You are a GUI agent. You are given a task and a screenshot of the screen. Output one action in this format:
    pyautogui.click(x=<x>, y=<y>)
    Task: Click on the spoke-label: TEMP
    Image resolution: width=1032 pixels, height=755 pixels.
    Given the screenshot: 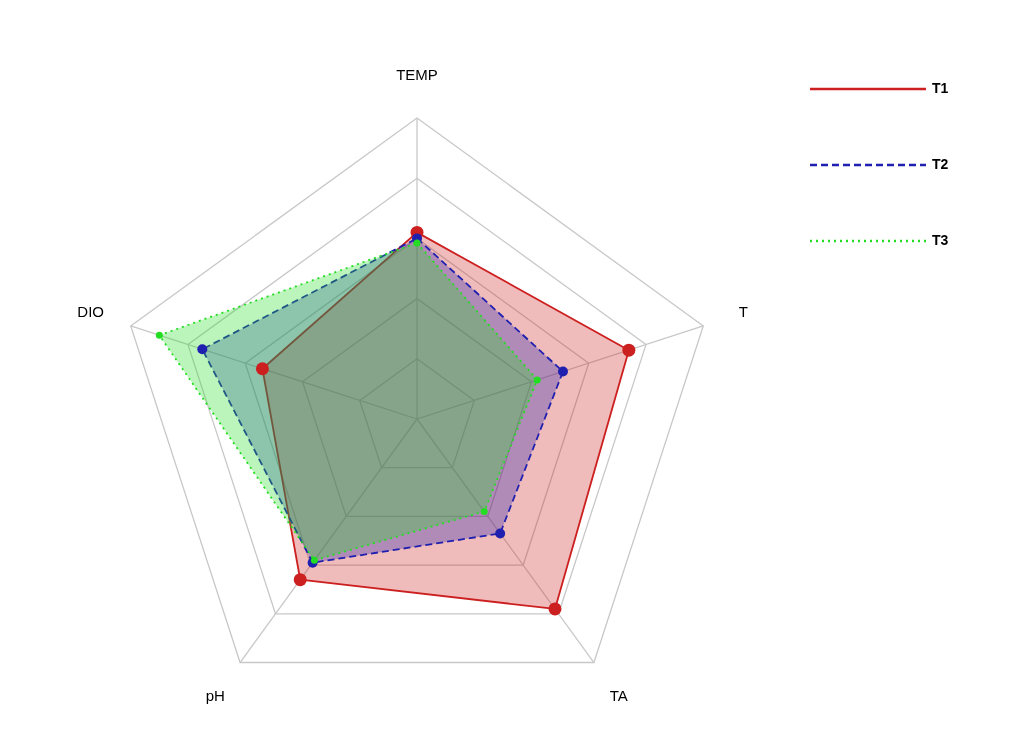 What is the action you would take?
    pyautogui.click(x=417, y=74)
    